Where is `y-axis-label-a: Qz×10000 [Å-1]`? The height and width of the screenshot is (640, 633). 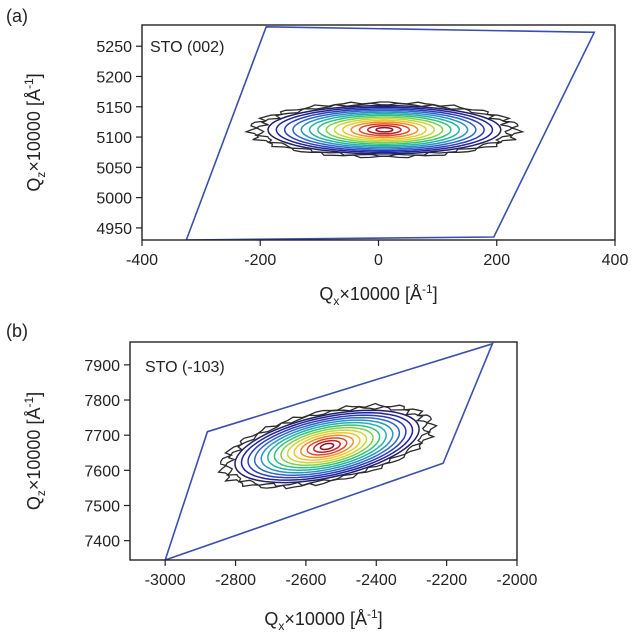 y-axis-label-a: Qz×10000 [Å-1] is located at coordinates (35, 132).